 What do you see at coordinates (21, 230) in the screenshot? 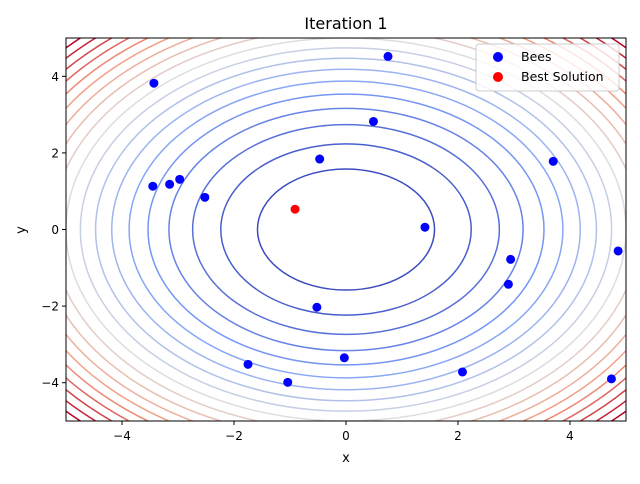
I see `y-axis-label: y` at bounding box center [21, 230].